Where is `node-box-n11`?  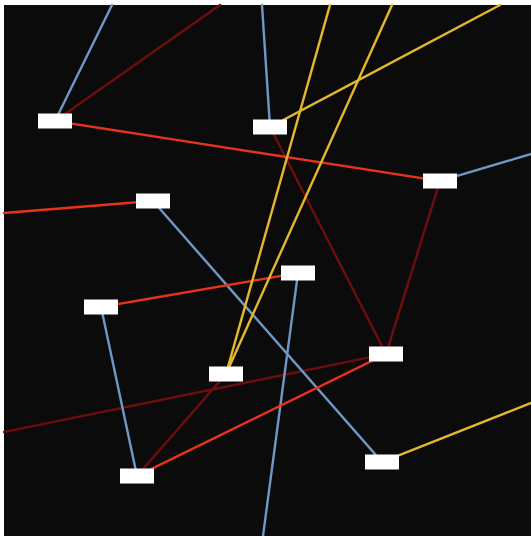 node-box-n11 is located at coordinates (382, 462).